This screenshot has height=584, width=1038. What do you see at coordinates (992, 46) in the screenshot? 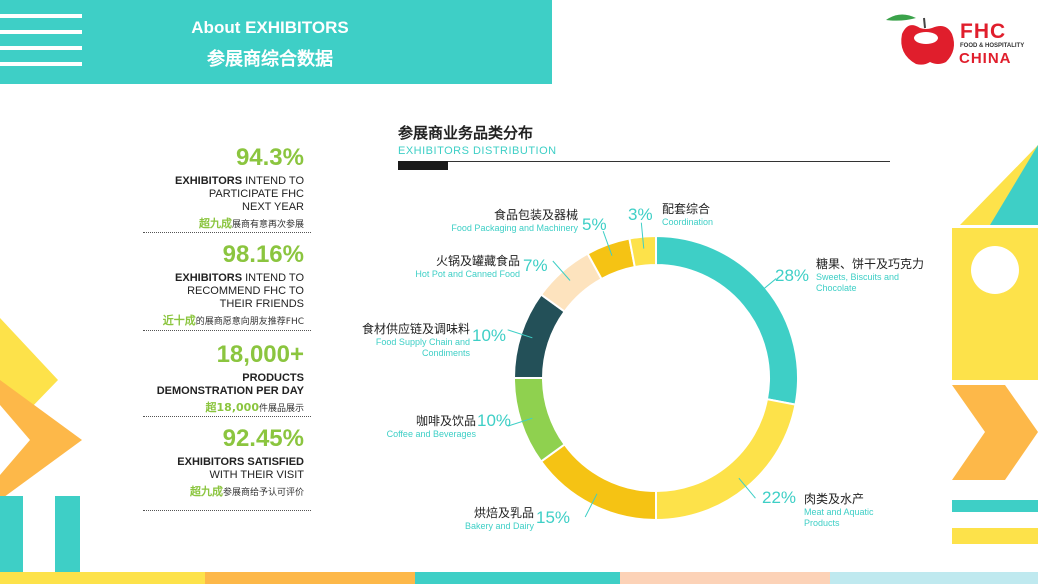
I see `logo-tagline: FOOD & HOSPITALITY` at bounding box center [992, 46].